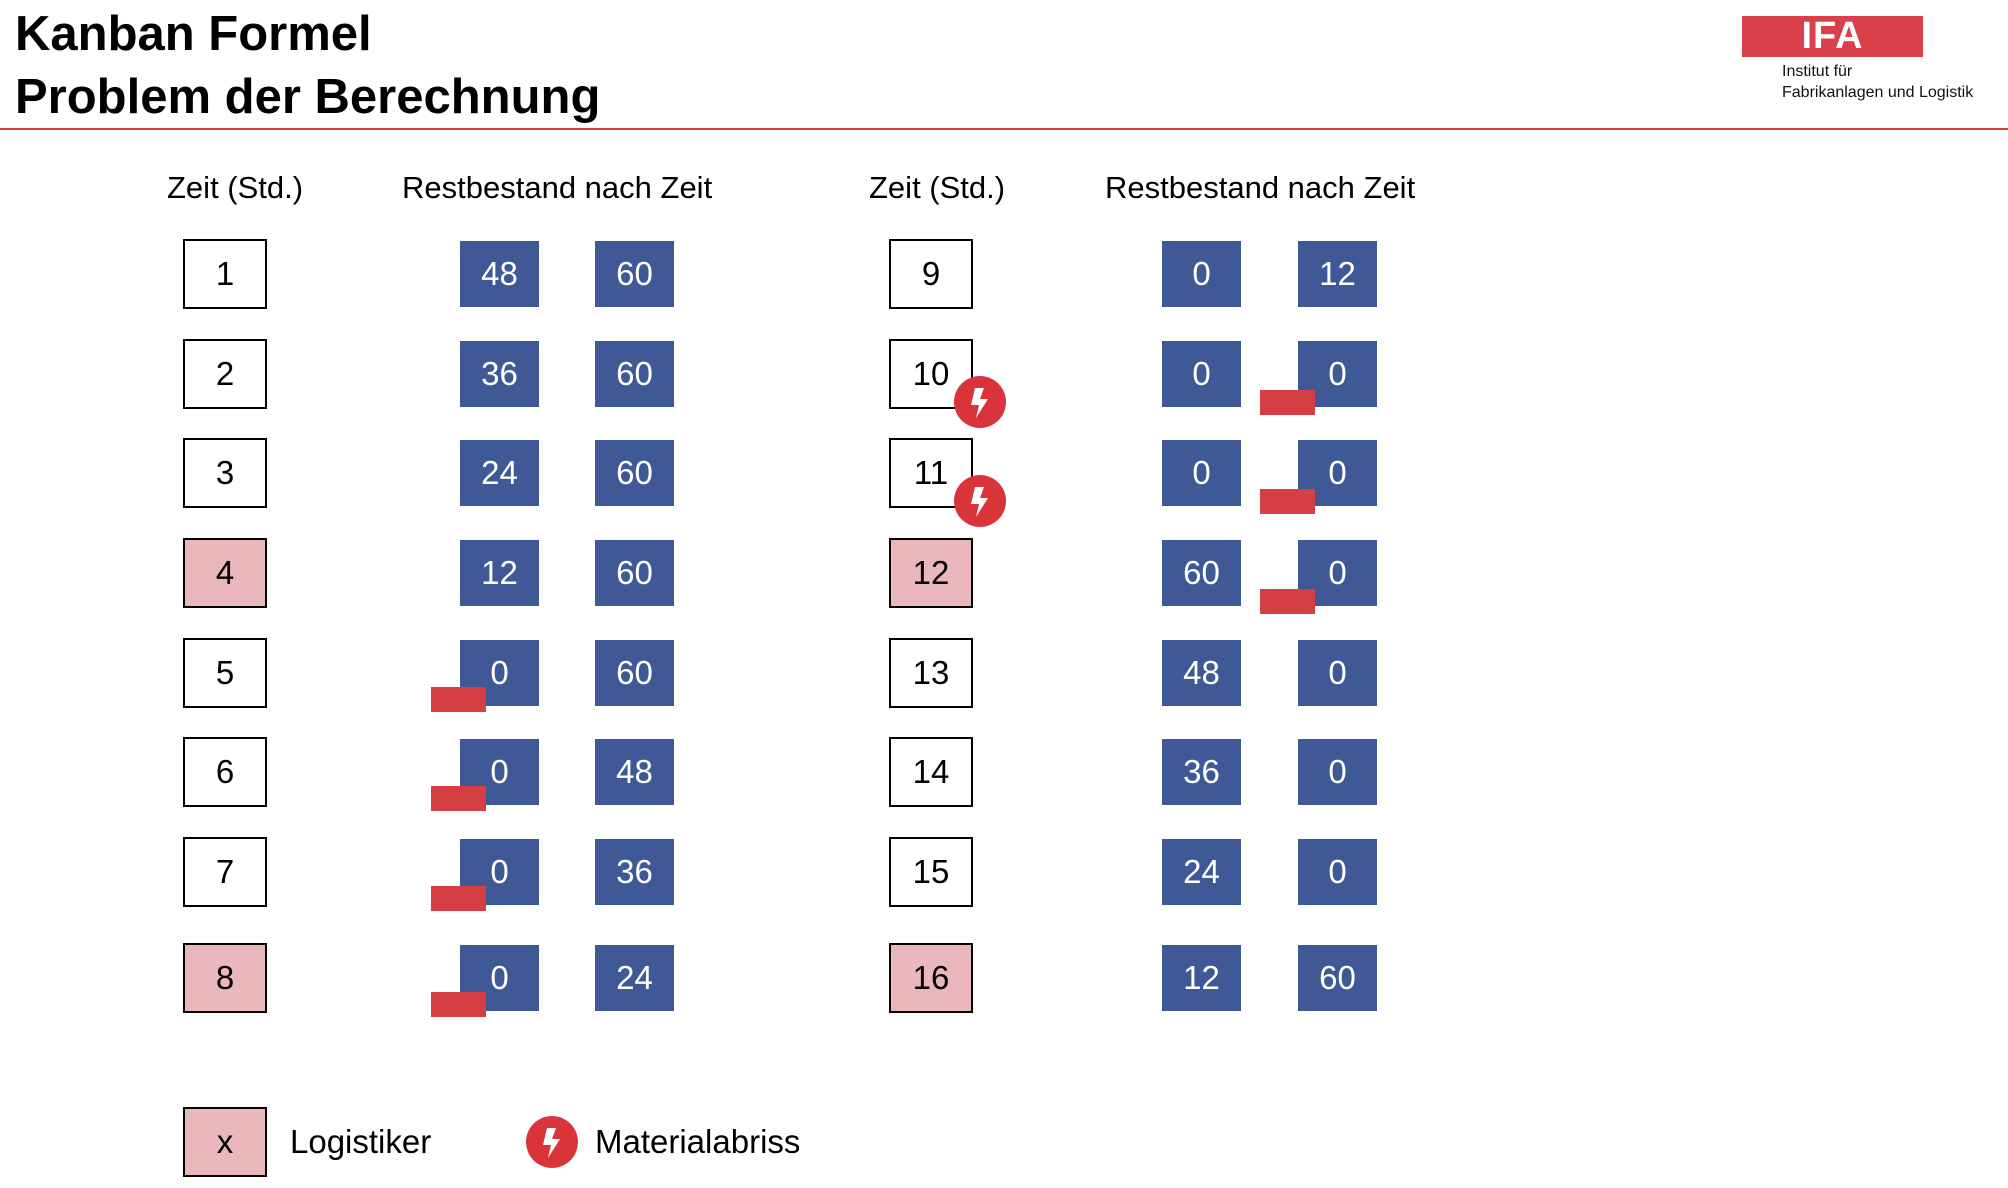 This screenshot has width=2008, height=1188. What do you see at coordinates (1832, 36) in the screenshot?
I see `ifa-logo-mark: IFA` at bounding box center [1832, 36].